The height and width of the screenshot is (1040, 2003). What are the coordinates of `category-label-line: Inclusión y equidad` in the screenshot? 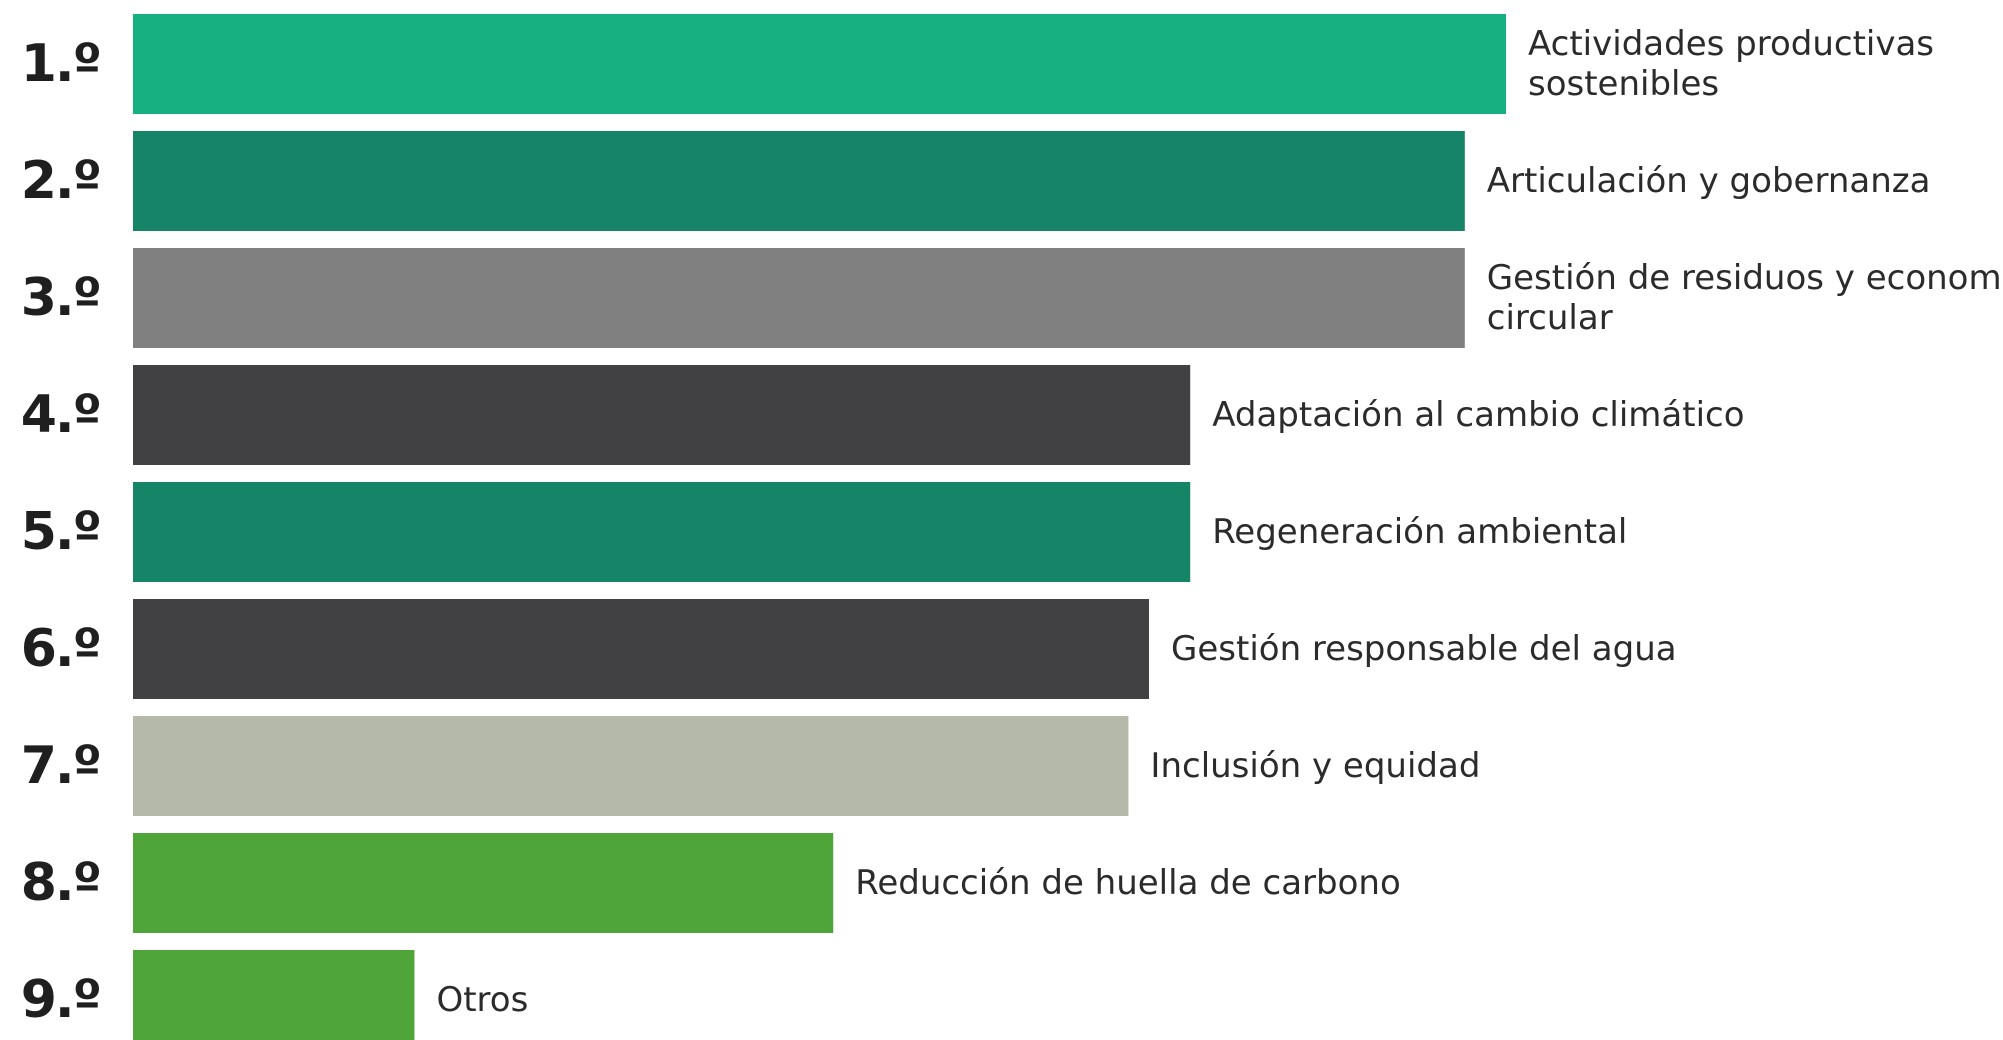 It's located at (1315, 766).